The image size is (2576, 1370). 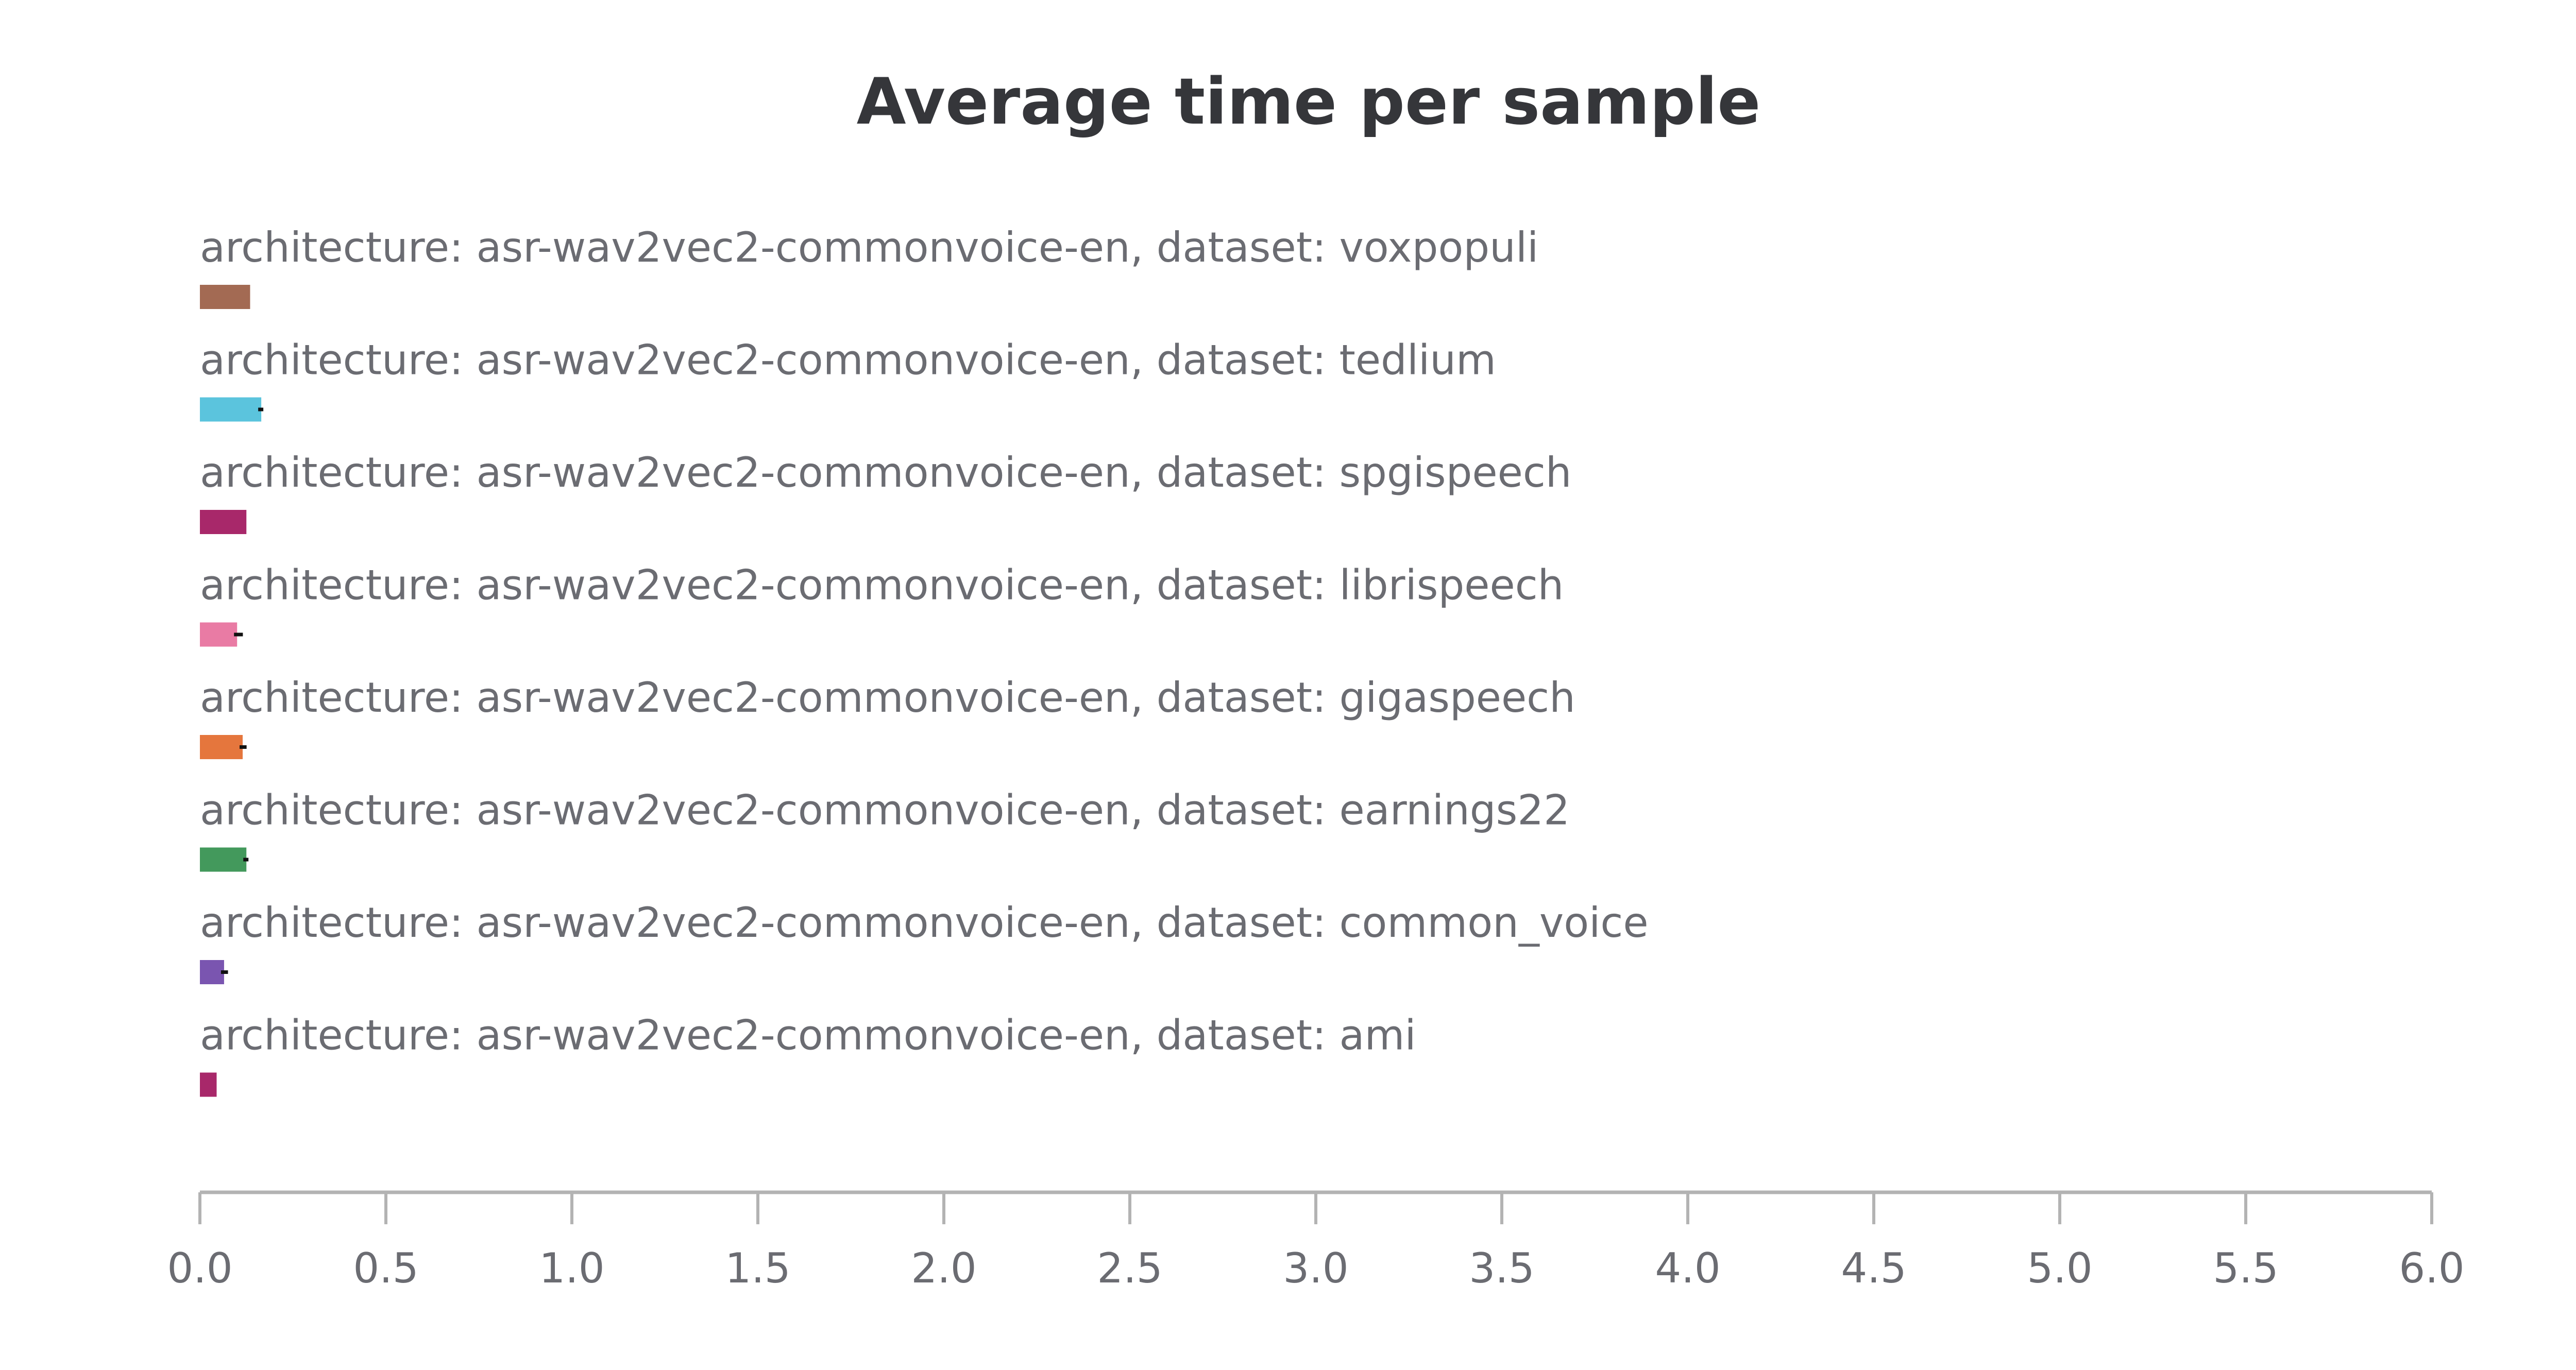 I want to click on chart-title: Average time per sample, so click(x=1309, y=102).